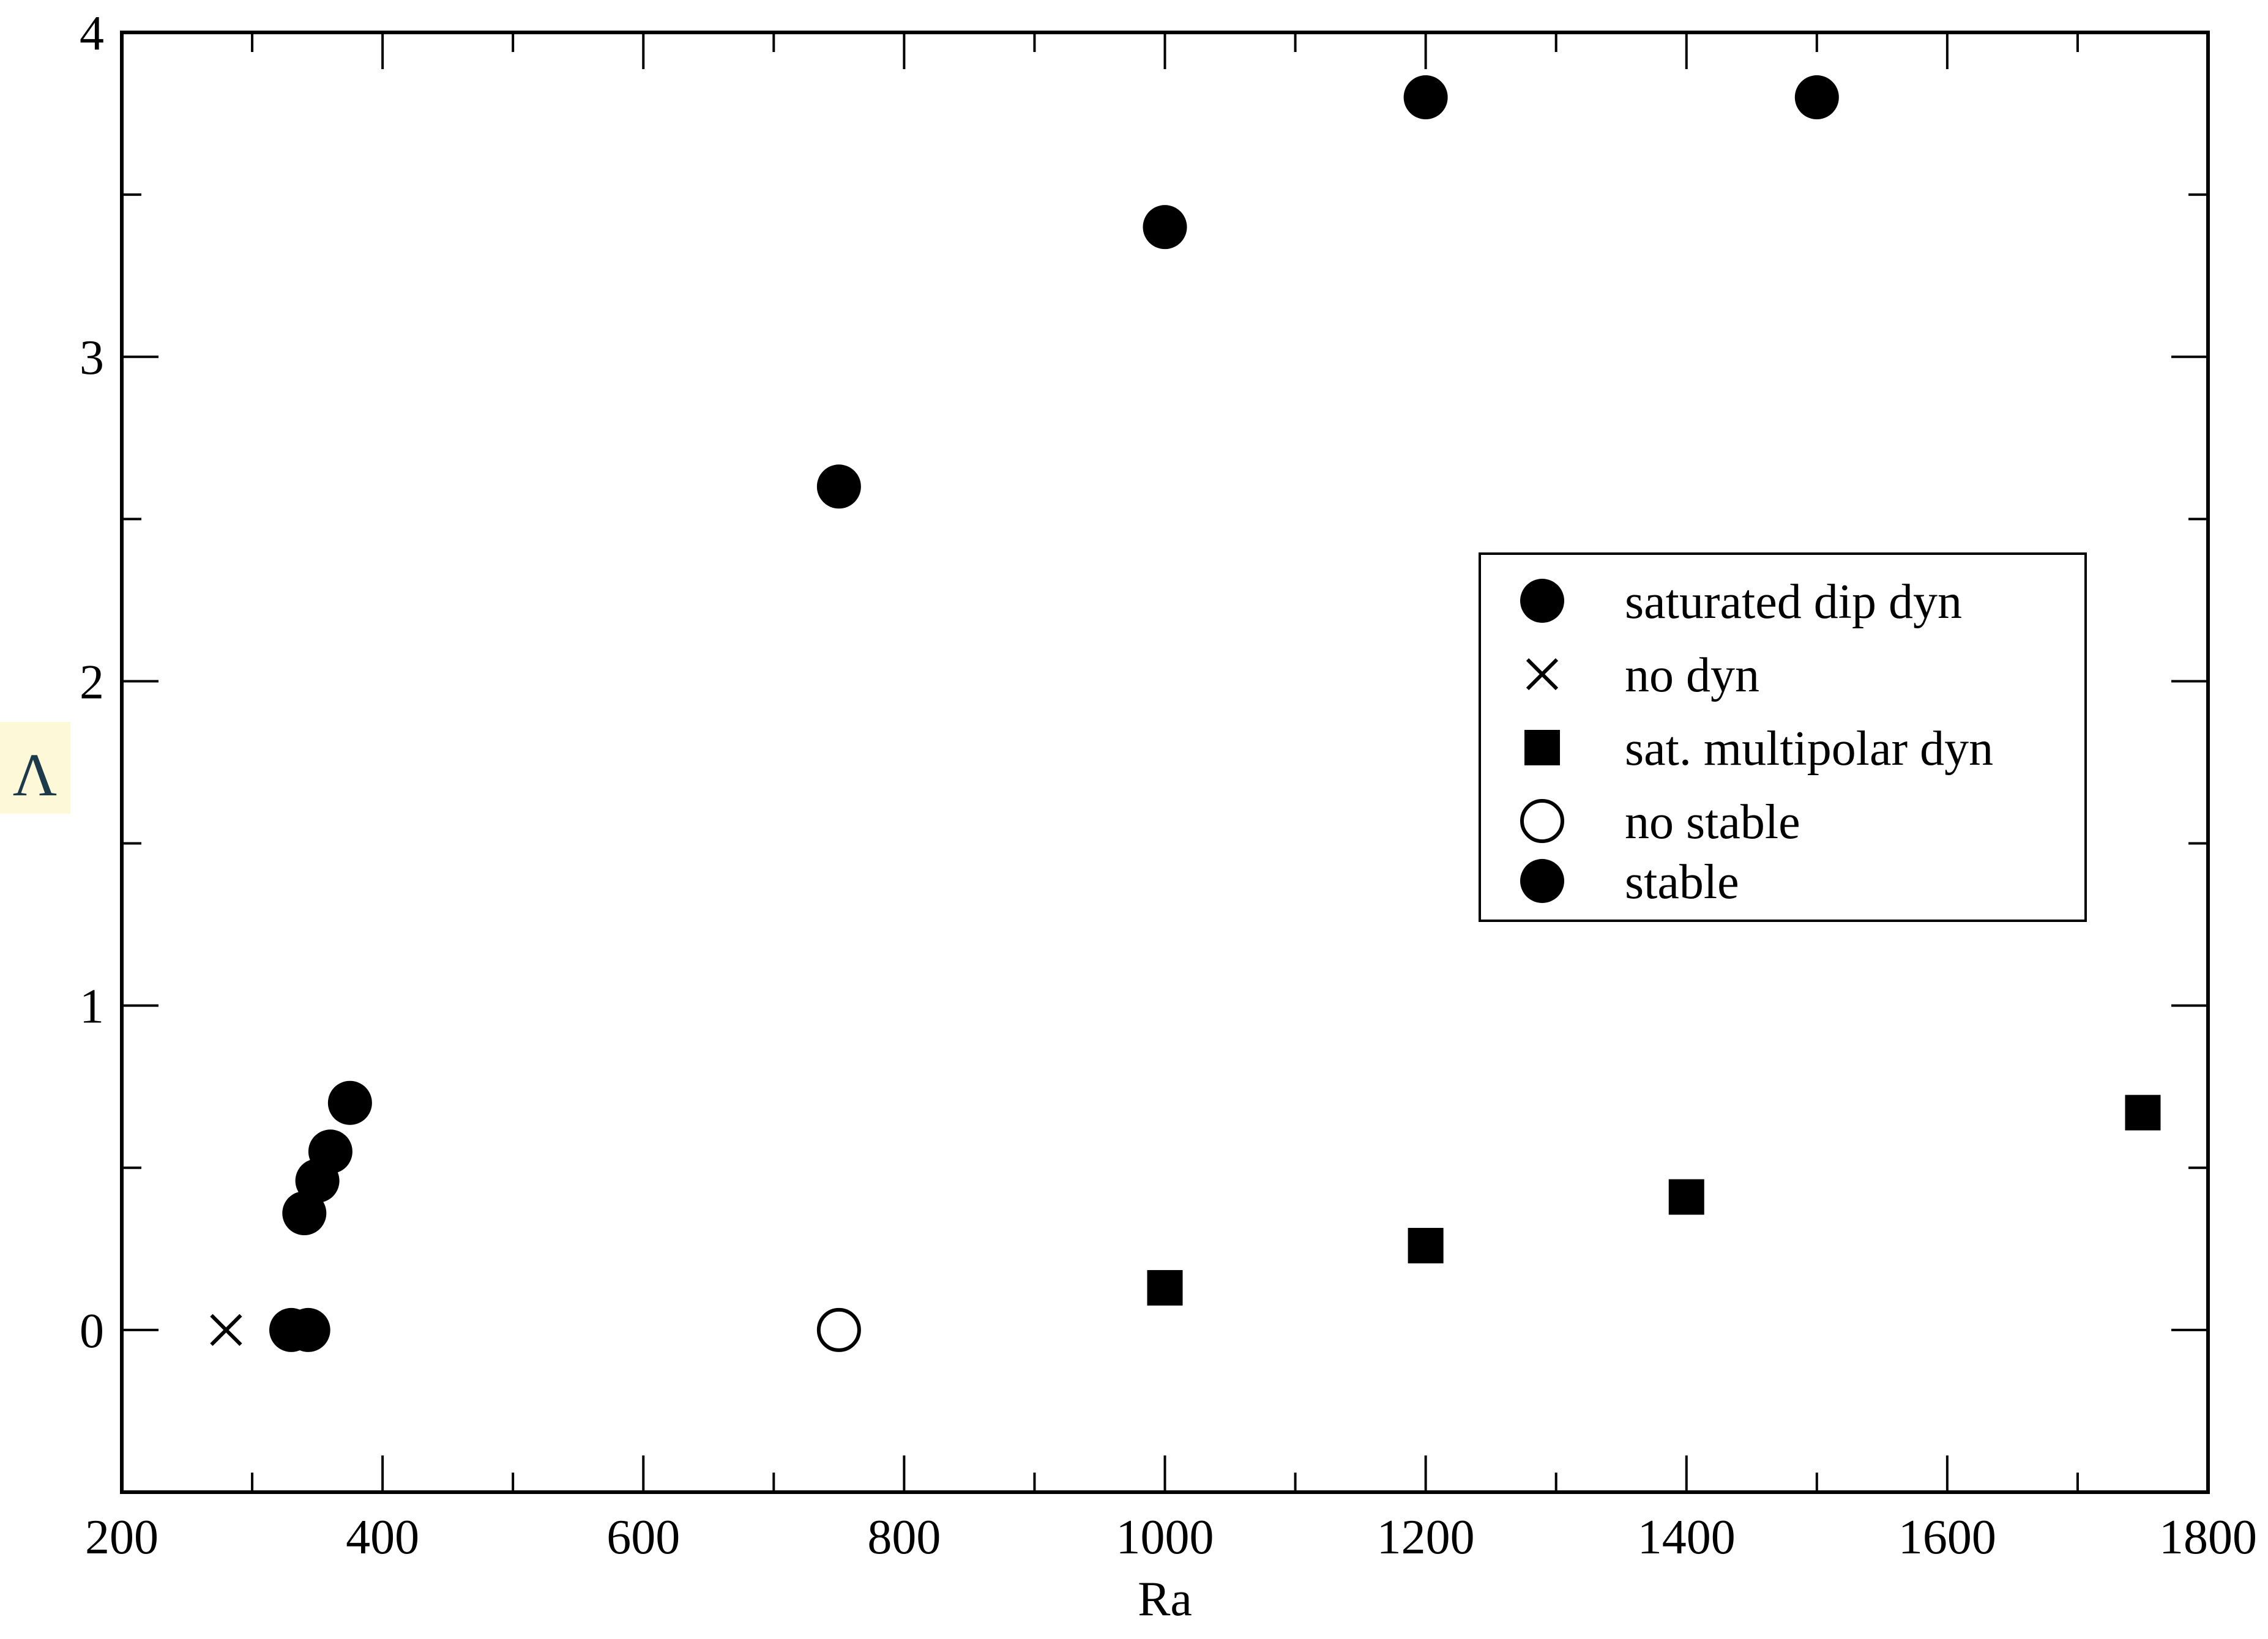 The height and width of the screenshot is (1639, 2268). What do you see at coordinates (1692, 675) in the screenshot?
I see `legend-label: no dyn` at bounding box center [1692, 675].